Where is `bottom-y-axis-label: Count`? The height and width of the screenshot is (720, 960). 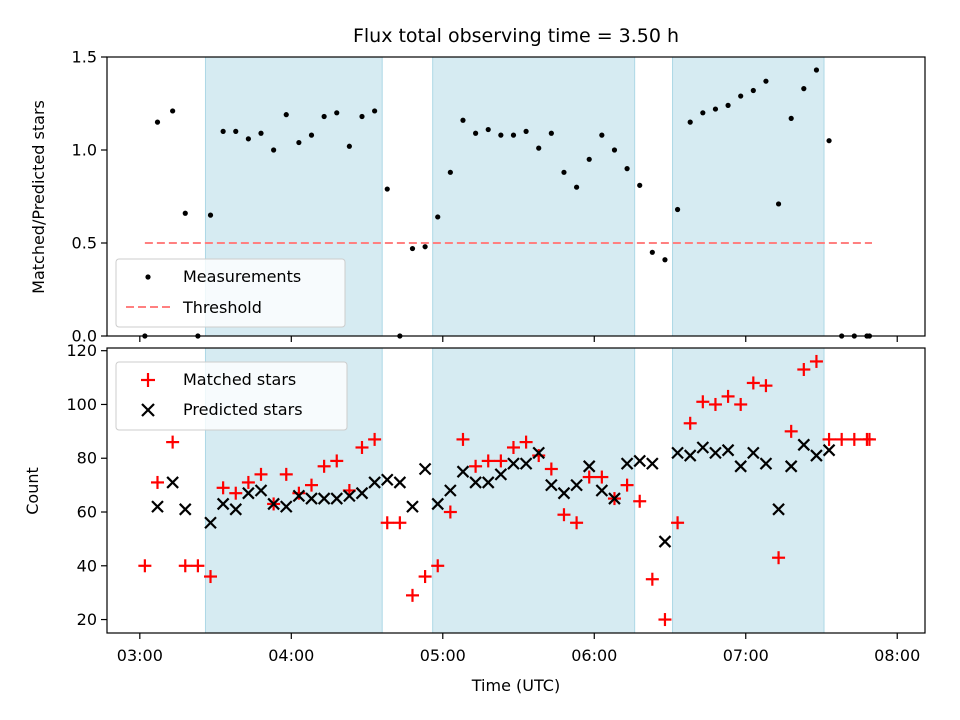
bottom-y-axis-label: Count is located at coordinates (32, 491).